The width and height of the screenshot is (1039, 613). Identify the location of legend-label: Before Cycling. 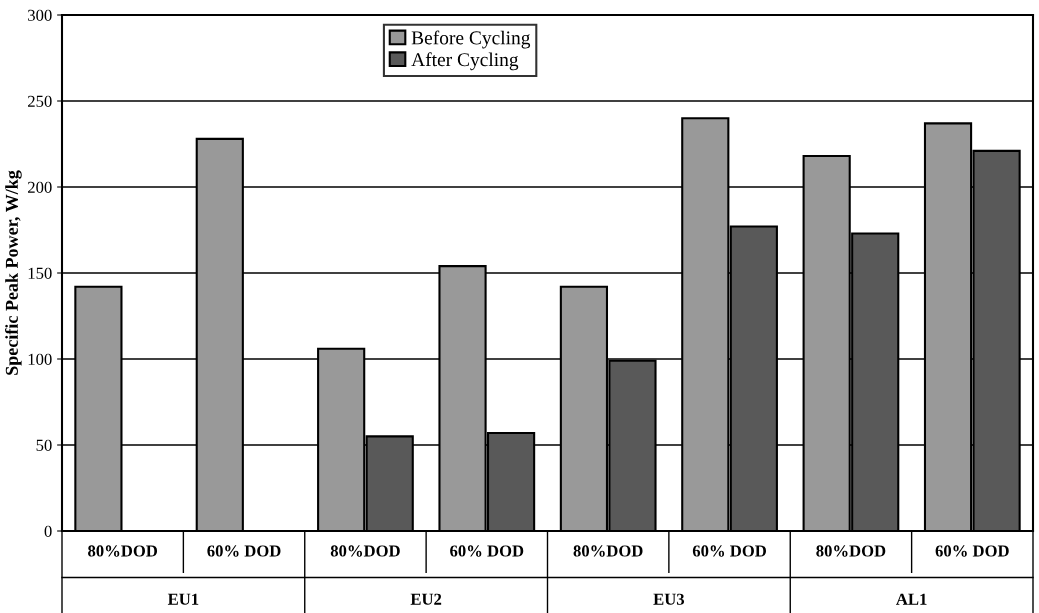
(471, 39).